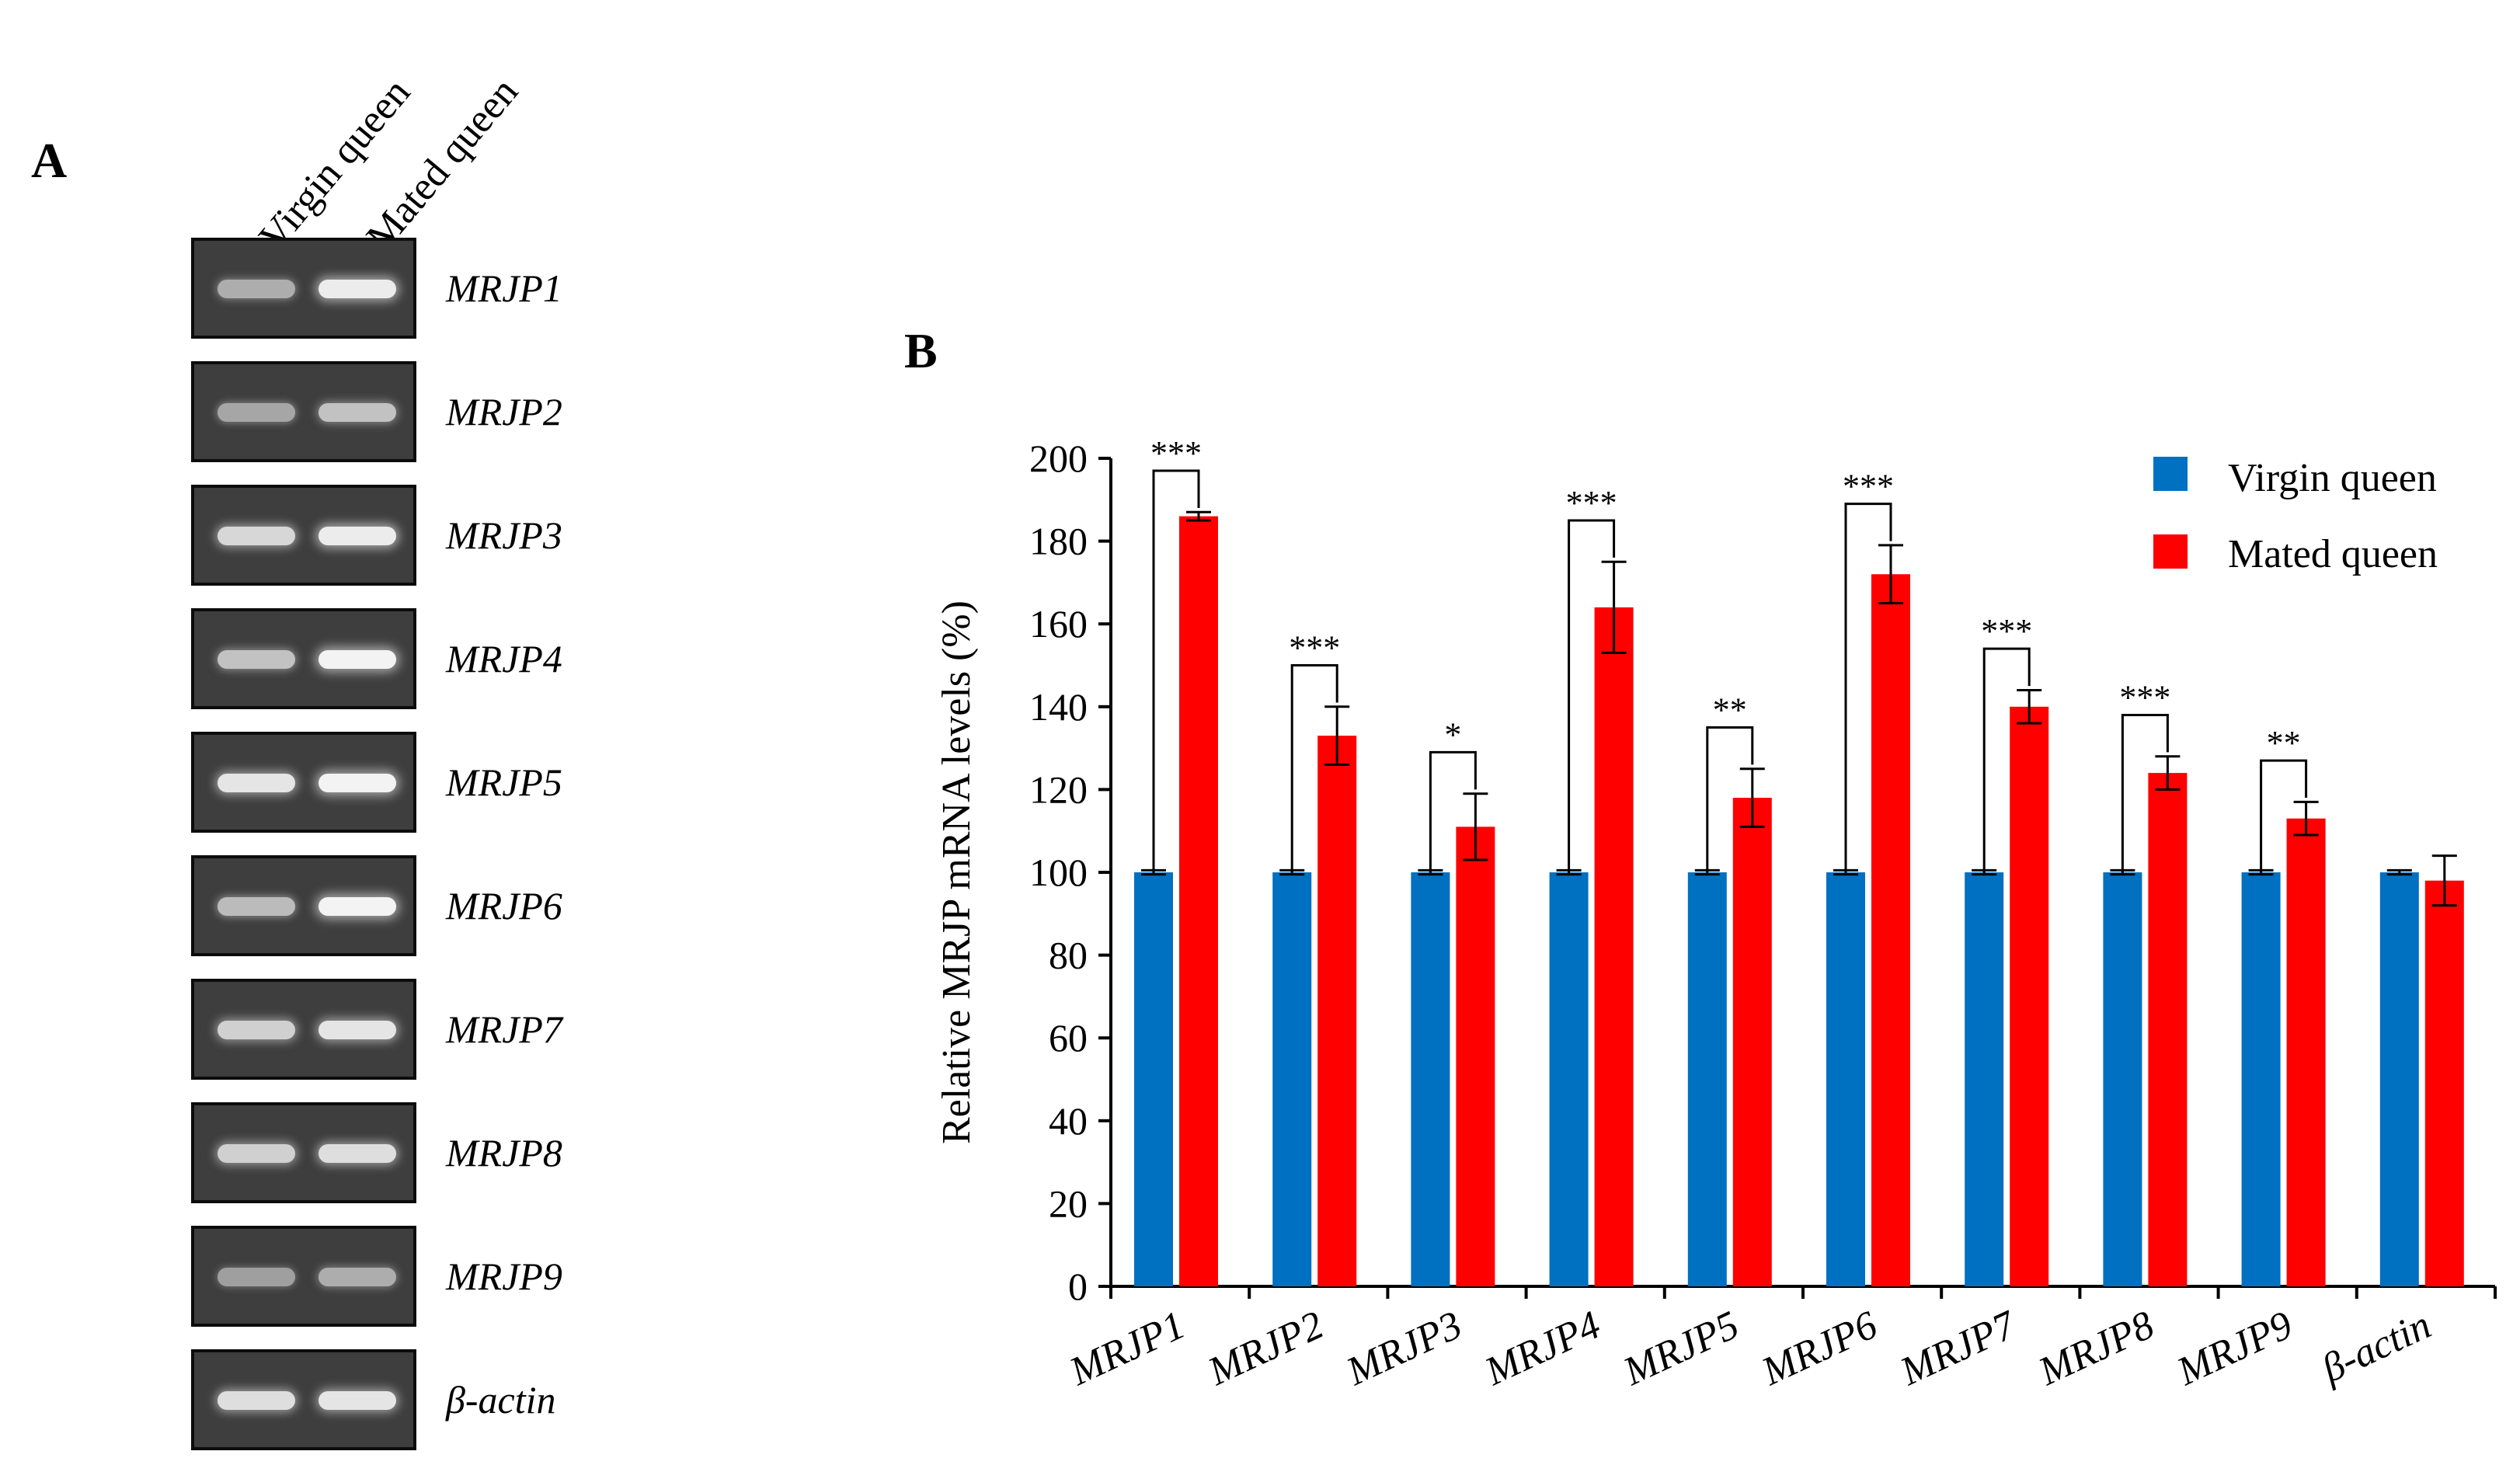 This screenshot has height=1472, width=2520. Describe the element at coordinates (504, 1029) in the screenshot. I see `gel-gene-label: MRJP7` at that location.